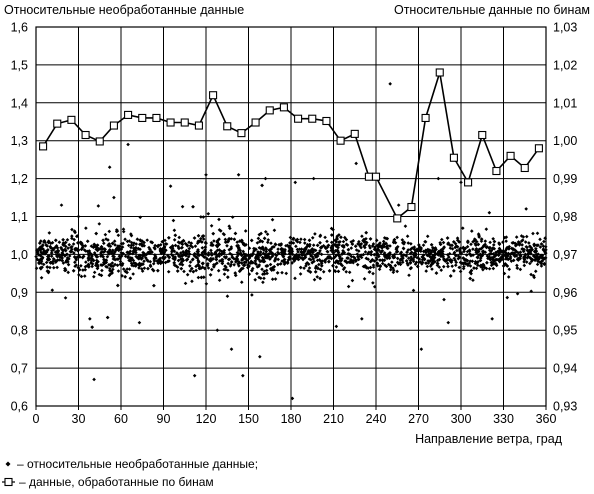 The image size is (594, 494). Describe the element at coordinates (19, 255) in the screenshot. I see `y-left-tick-label: 1,0` at that location.